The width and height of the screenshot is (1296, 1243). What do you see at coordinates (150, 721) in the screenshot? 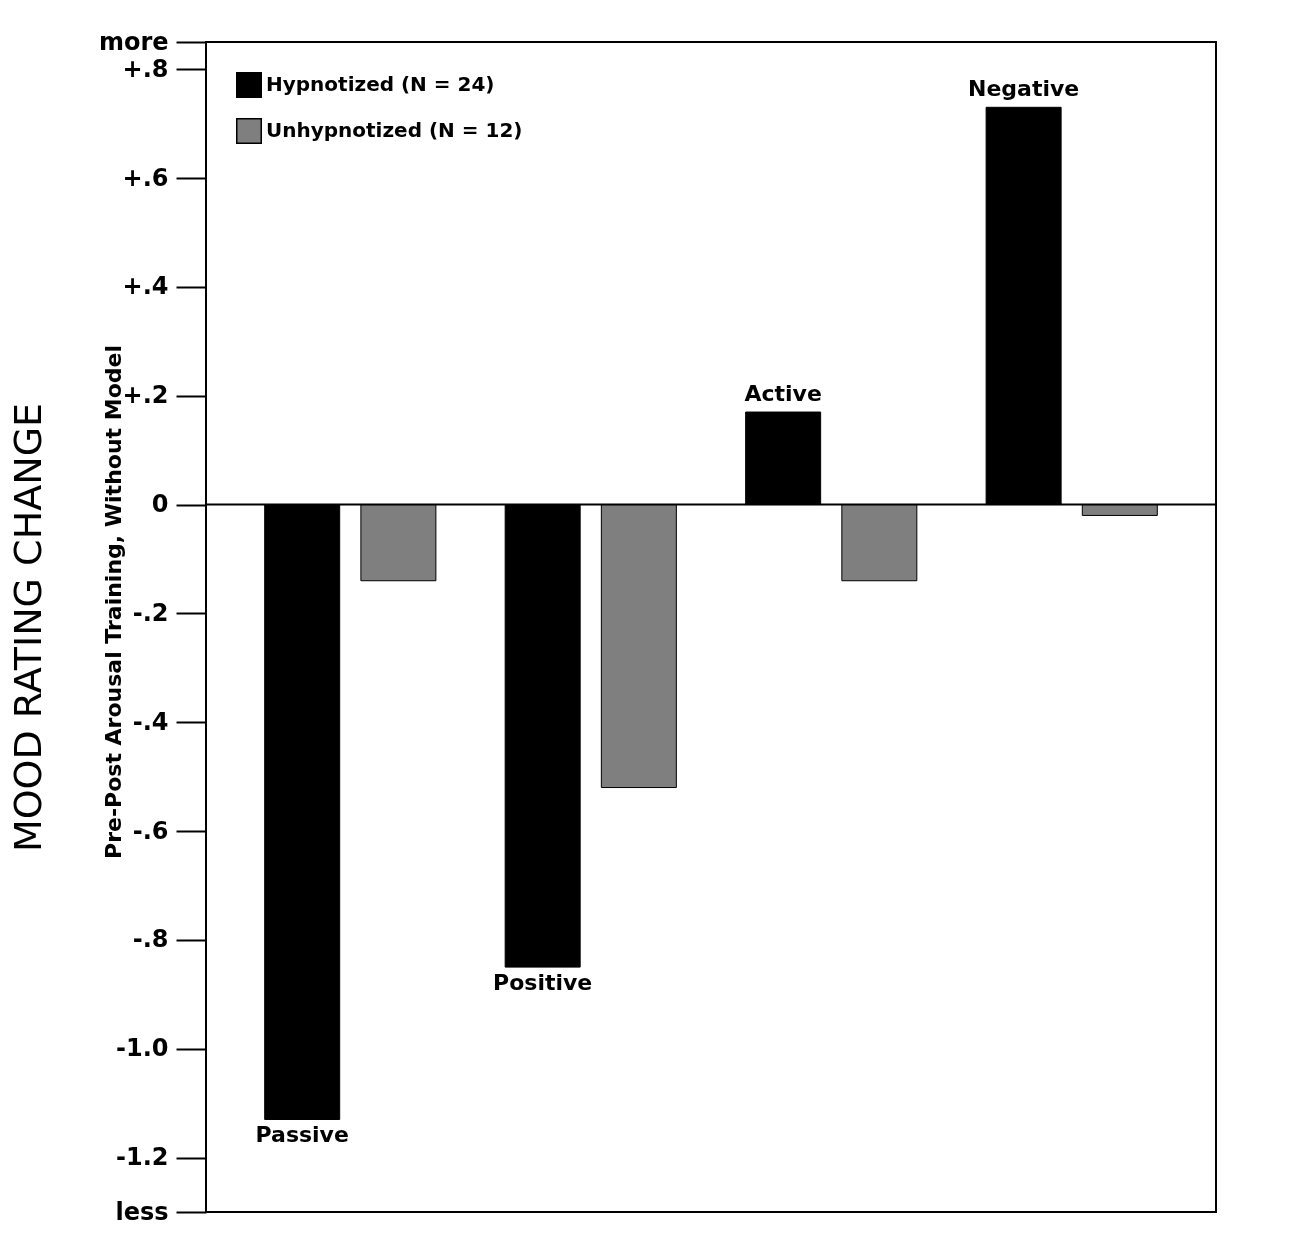
I see `y-tick-label: -.4` at bounding box center [150, 721].